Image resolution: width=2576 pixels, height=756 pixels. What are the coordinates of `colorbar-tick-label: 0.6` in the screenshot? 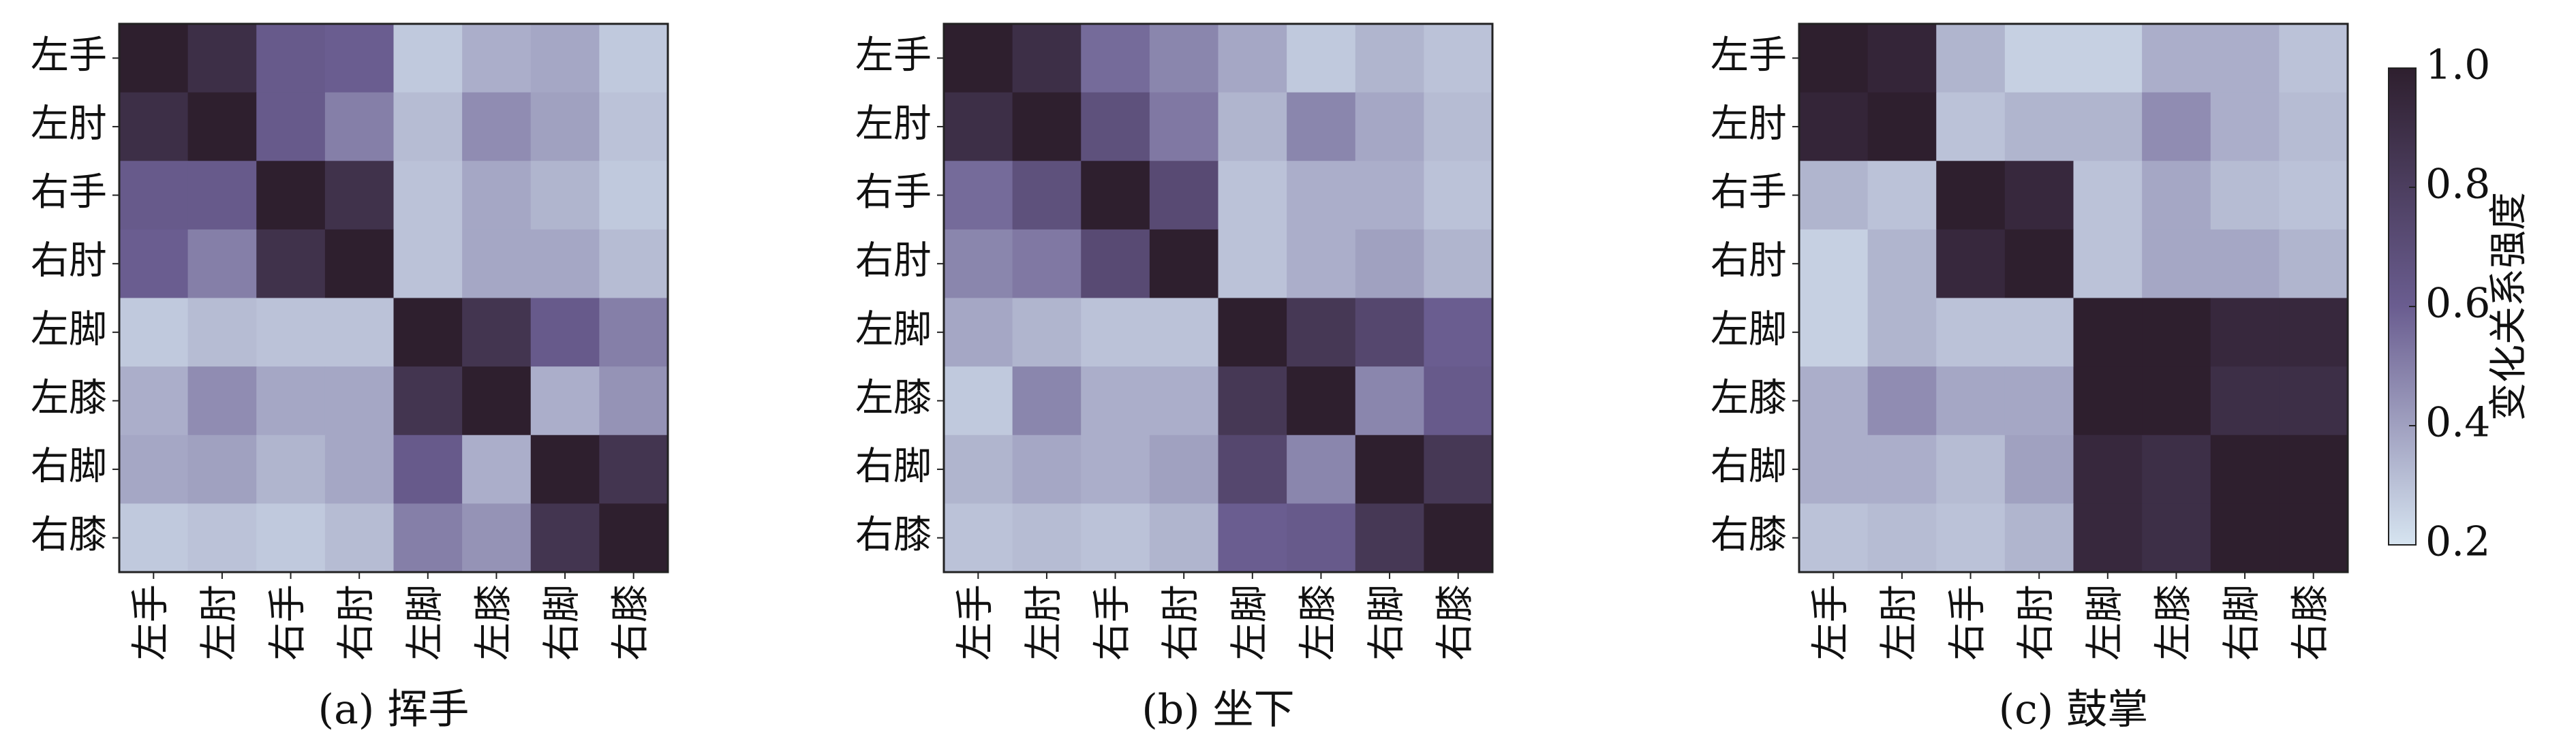 It's located at (2457, 304).